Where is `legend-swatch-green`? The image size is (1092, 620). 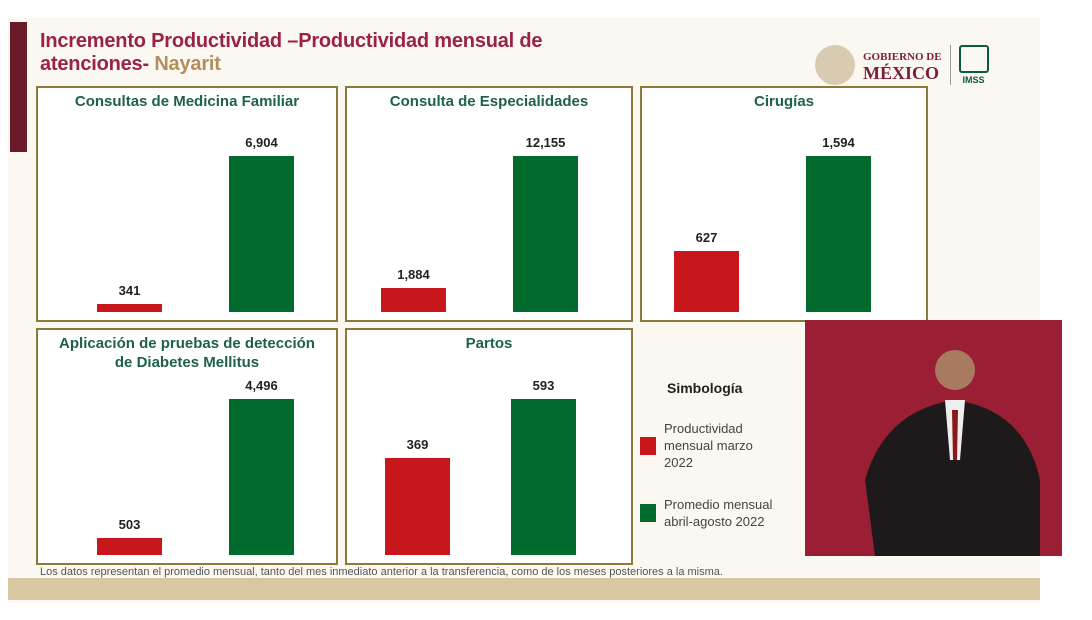 legend-swatch-green is located at coordinates (648, 513).